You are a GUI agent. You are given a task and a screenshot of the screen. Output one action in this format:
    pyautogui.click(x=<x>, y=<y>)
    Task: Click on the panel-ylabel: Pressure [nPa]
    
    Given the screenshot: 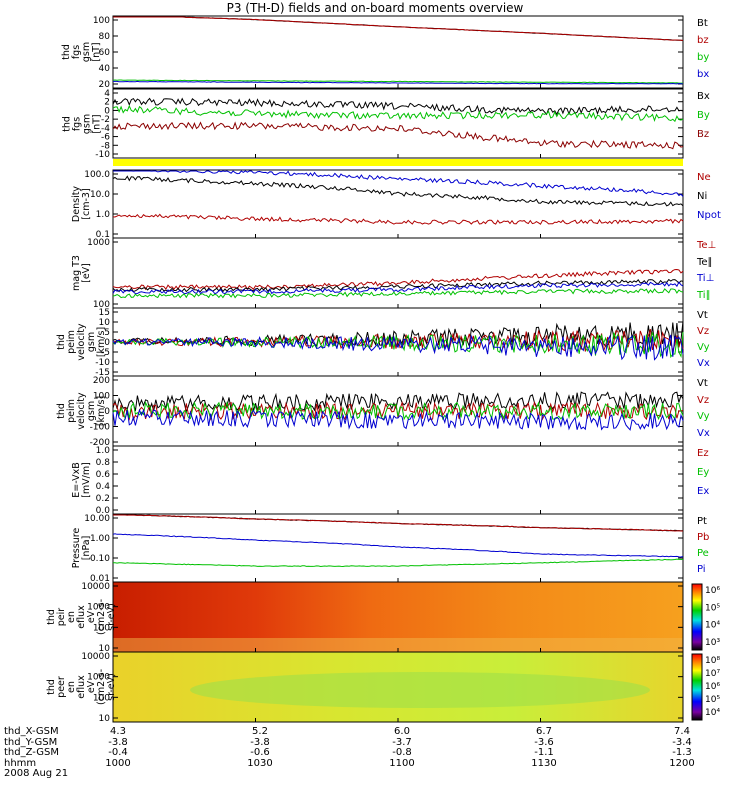 What is the action you would take?
    pyautogui.click(x=81, y=548)
    